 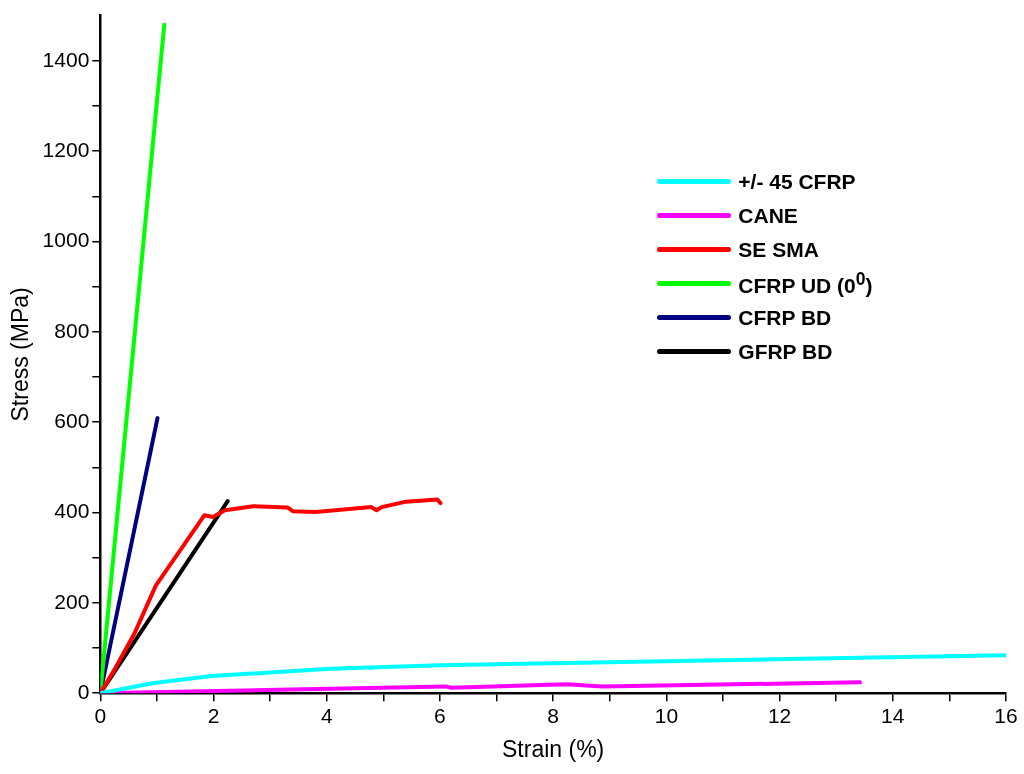 What do you see at coordinates (779, 715) in the screenshot?
I see `x-tick-label: 12` at bounding box center [779, 715].